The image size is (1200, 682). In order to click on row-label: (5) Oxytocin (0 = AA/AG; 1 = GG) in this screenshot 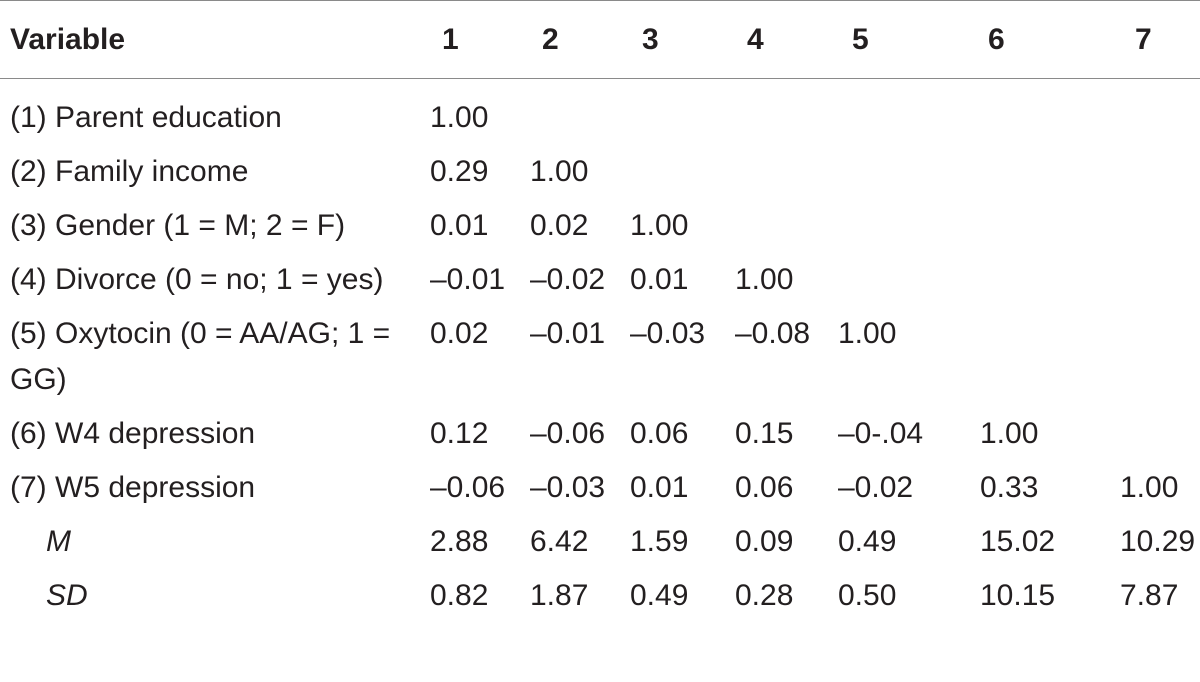, I will do `click(200, 356)`.